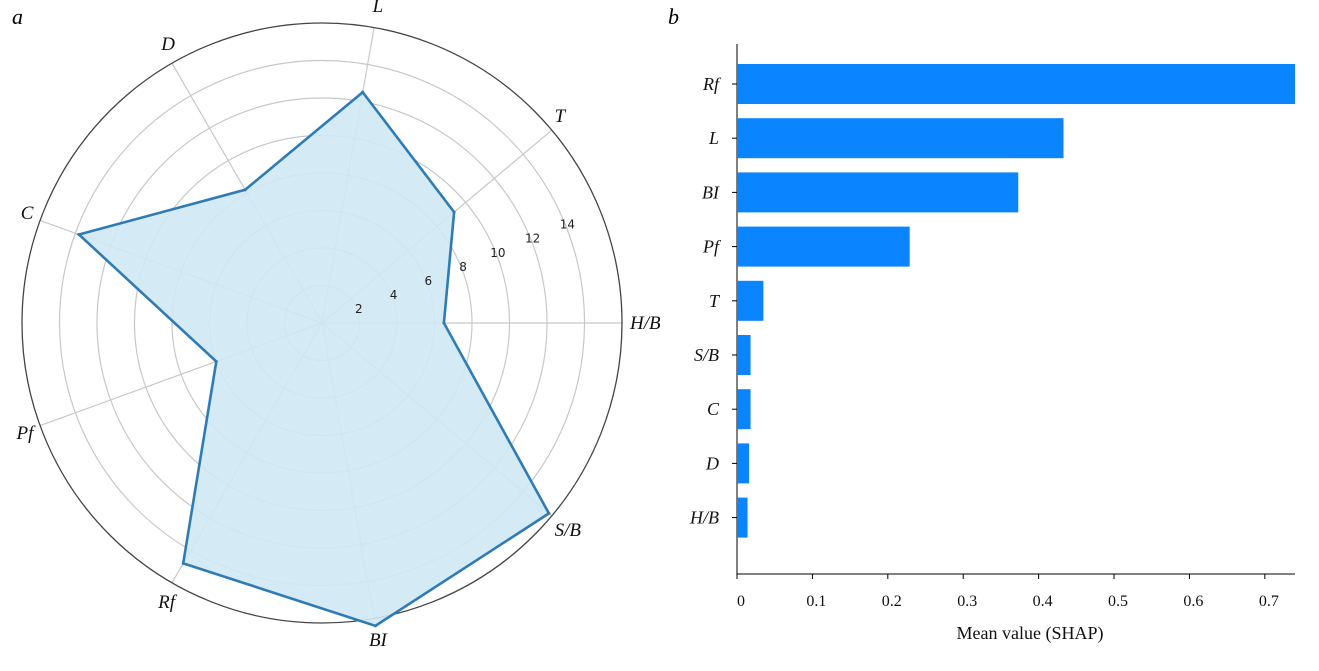 Image resolution: width=1319 pixels, height=671 pixels. What do you see at coordinates (1269, 601) in the screenshot?
I see `x-tick-label: 0.7` at bounding box center [1269, 601].